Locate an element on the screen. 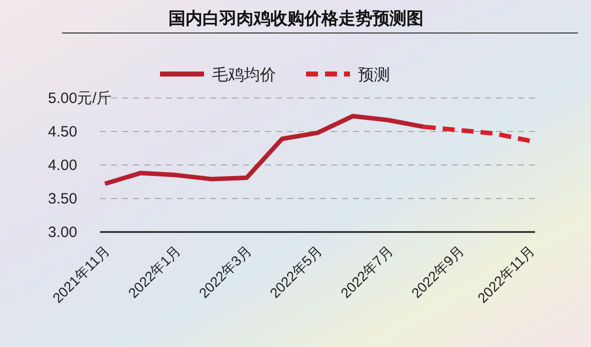  legend-label: 毛鸡均价 is located at coordinates (244, 74).